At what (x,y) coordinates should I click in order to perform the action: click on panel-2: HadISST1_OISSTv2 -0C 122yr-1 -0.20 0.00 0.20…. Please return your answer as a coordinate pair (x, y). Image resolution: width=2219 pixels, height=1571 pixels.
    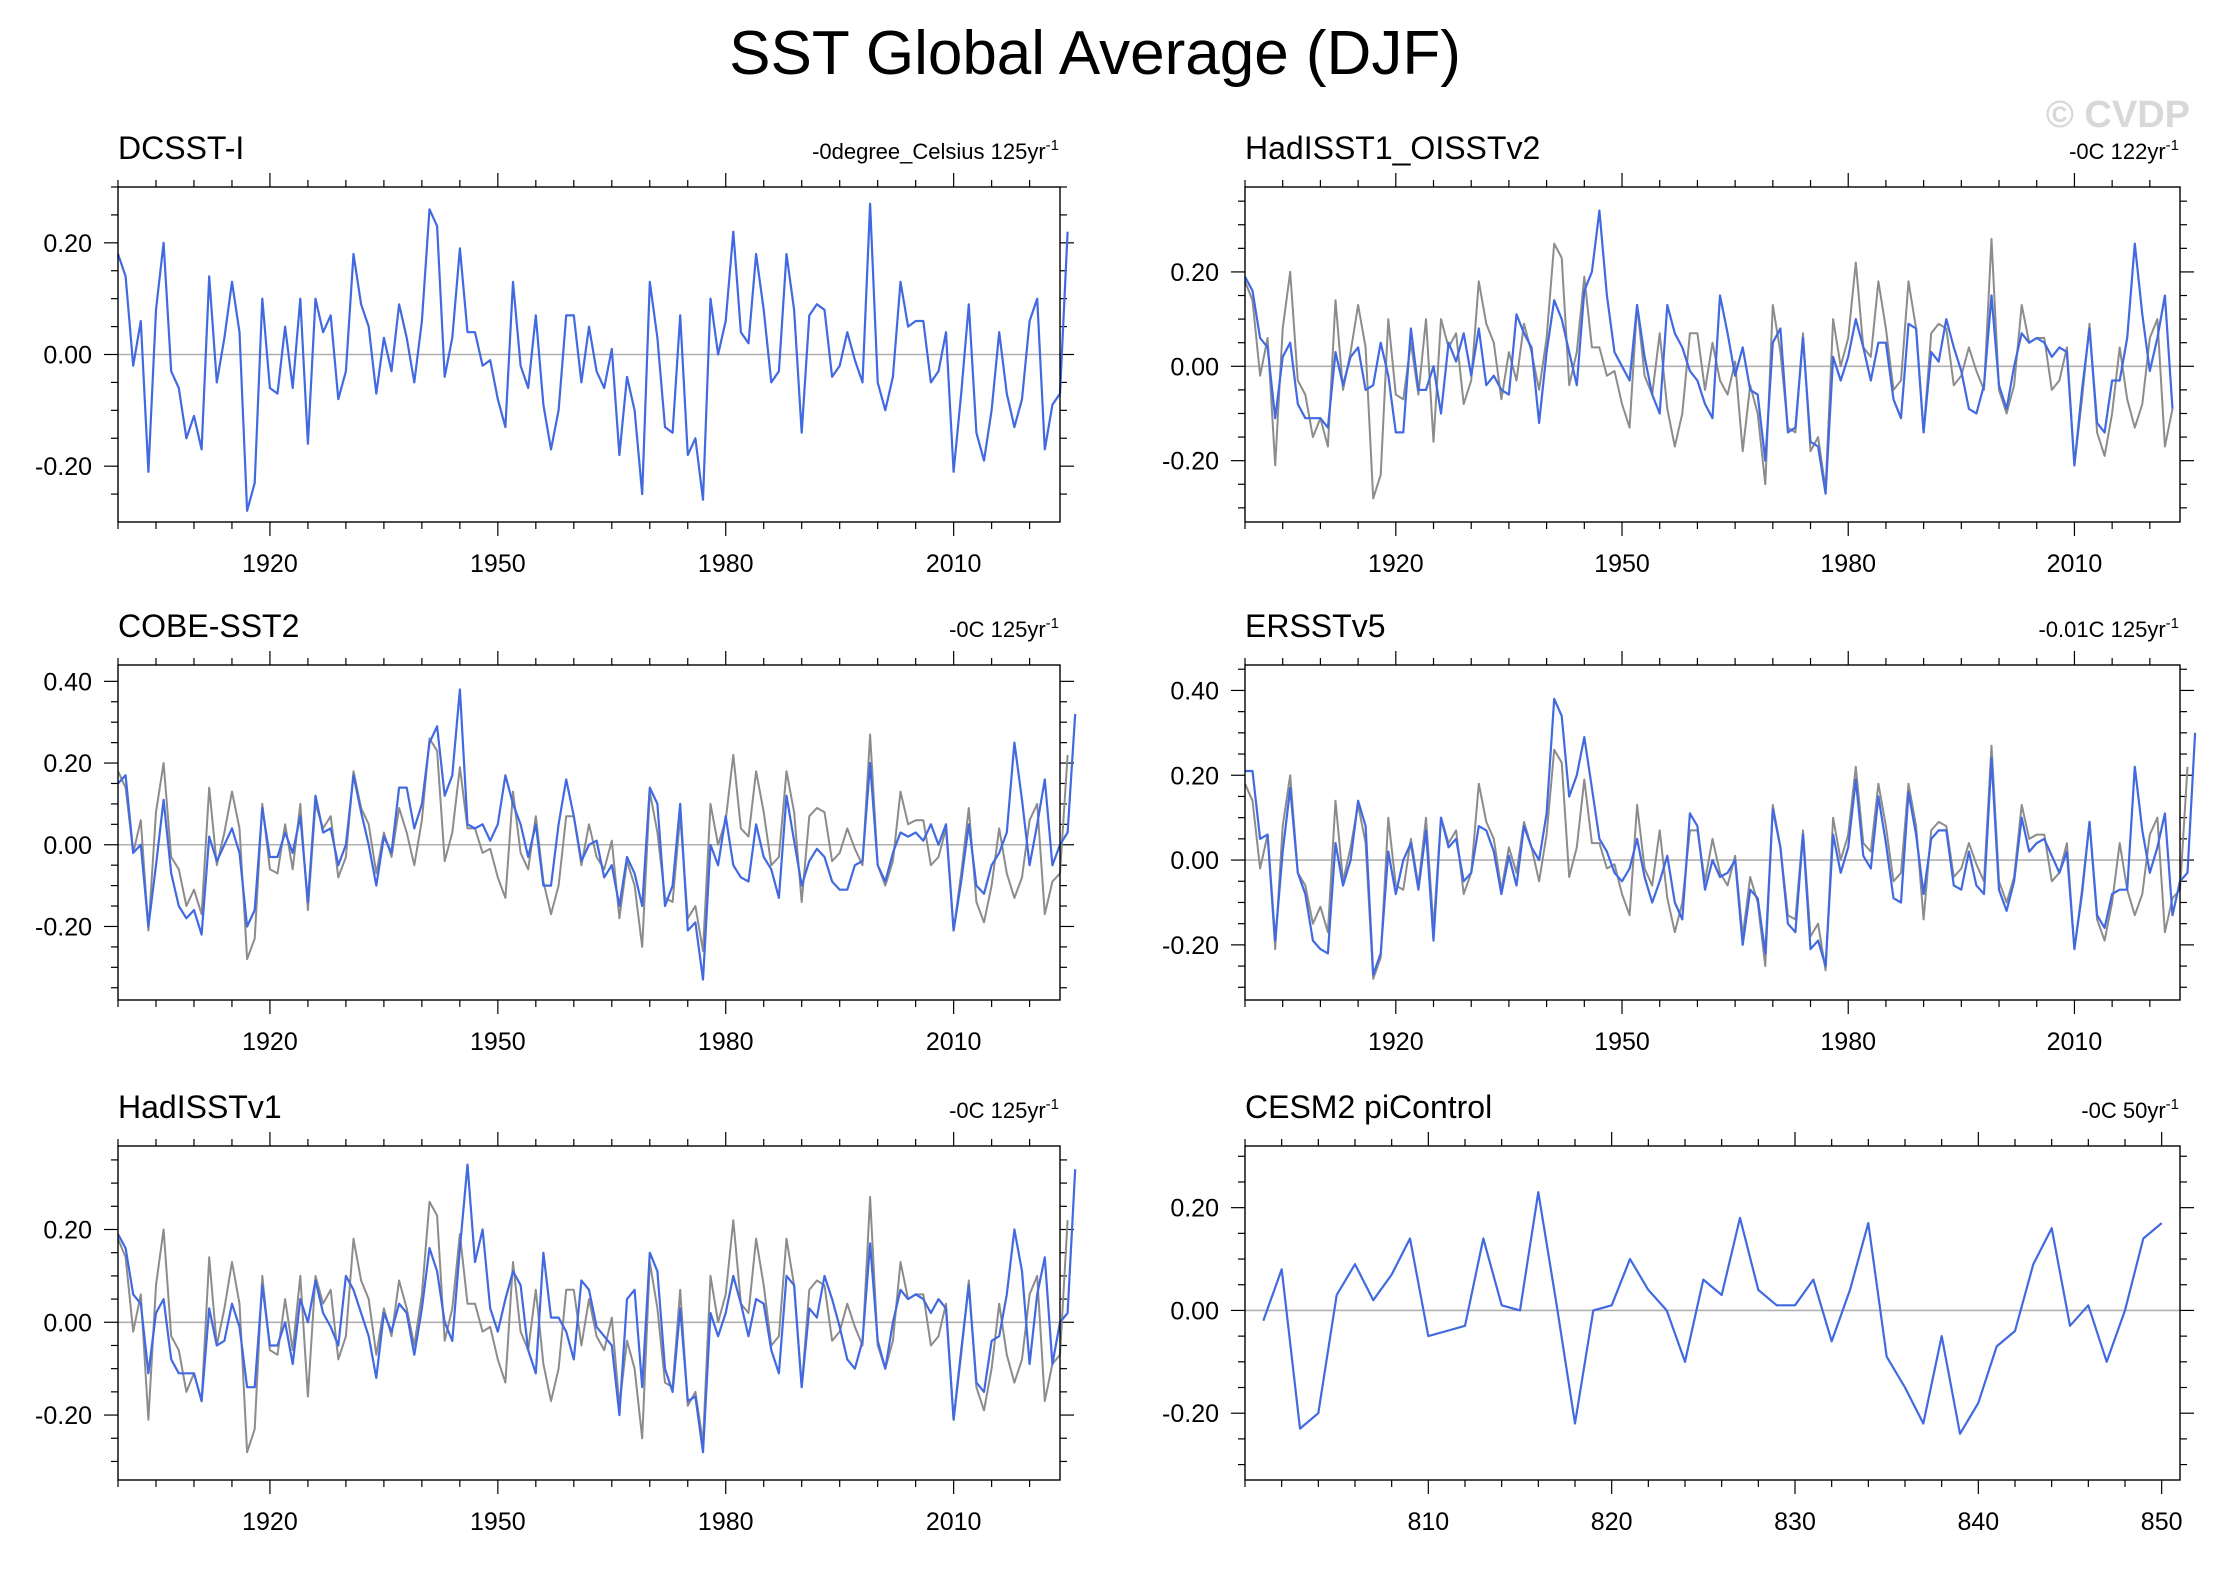
    Looking at the image, I should click on (1678, 354).